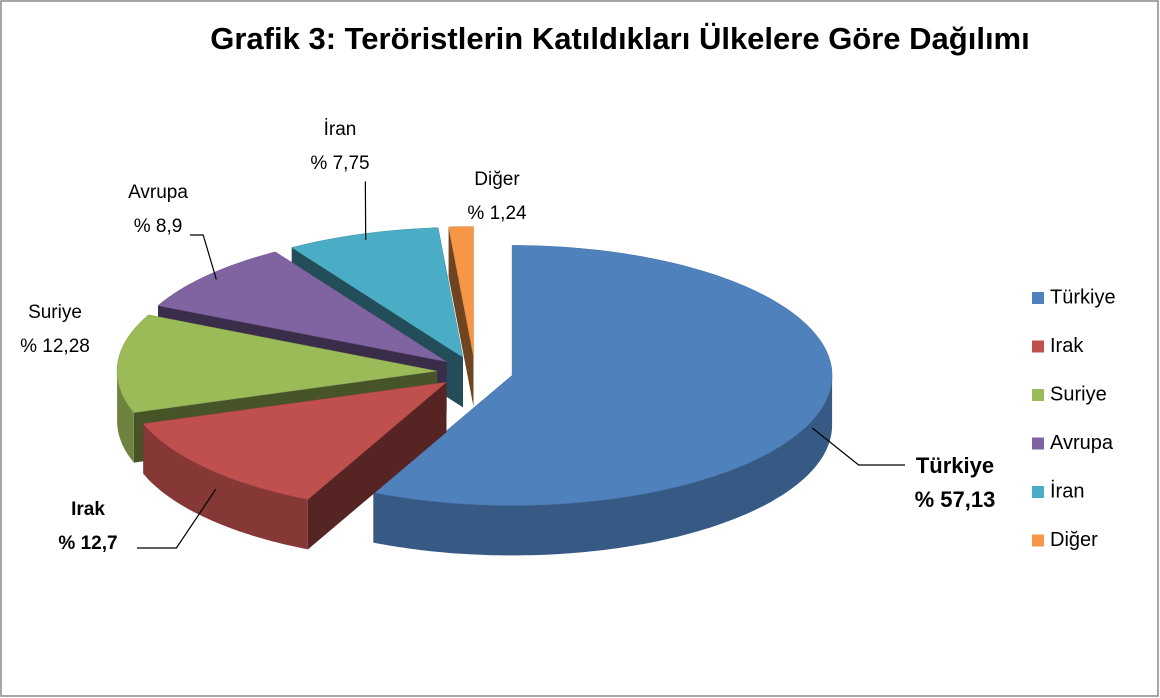 The width and height of the screenshot is (1160, 698). I want to click on data-label-name: Avrupa, so click(158, 192).